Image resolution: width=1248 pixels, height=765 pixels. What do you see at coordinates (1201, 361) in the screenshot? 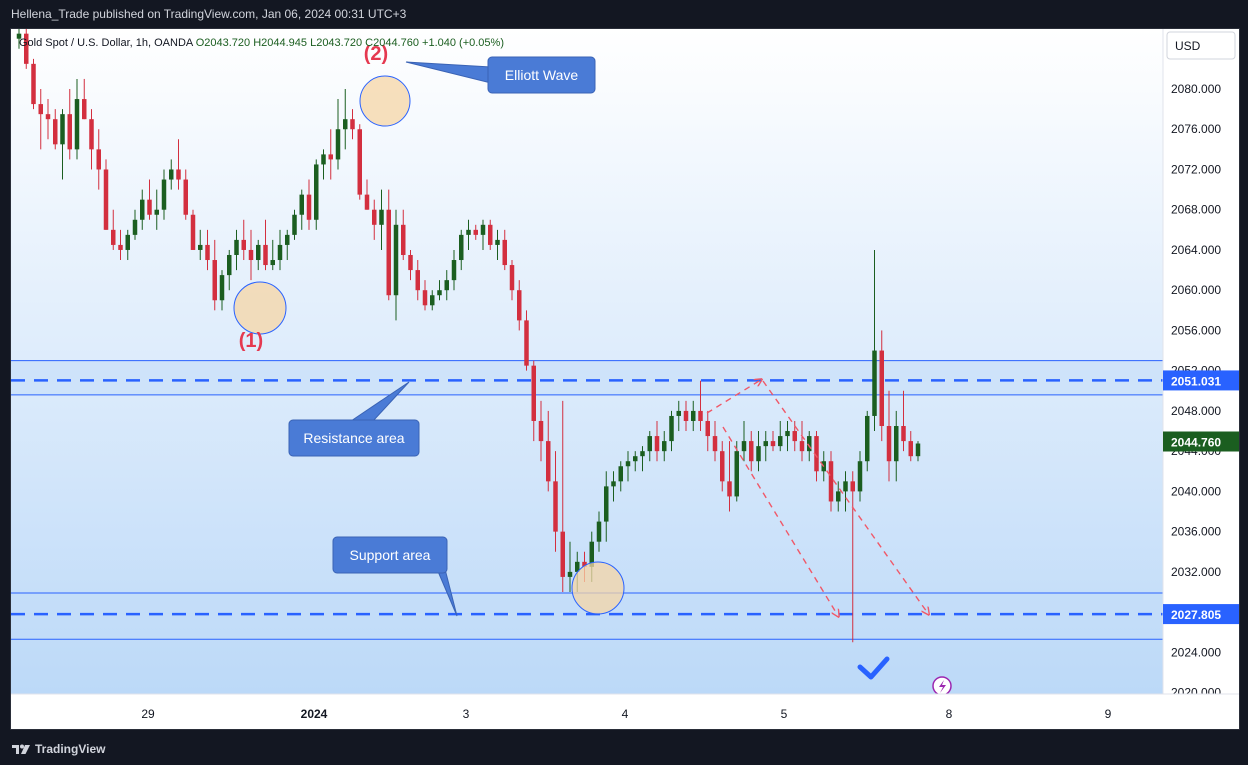
I see `price-axis` at bounding box center [1201, 361].